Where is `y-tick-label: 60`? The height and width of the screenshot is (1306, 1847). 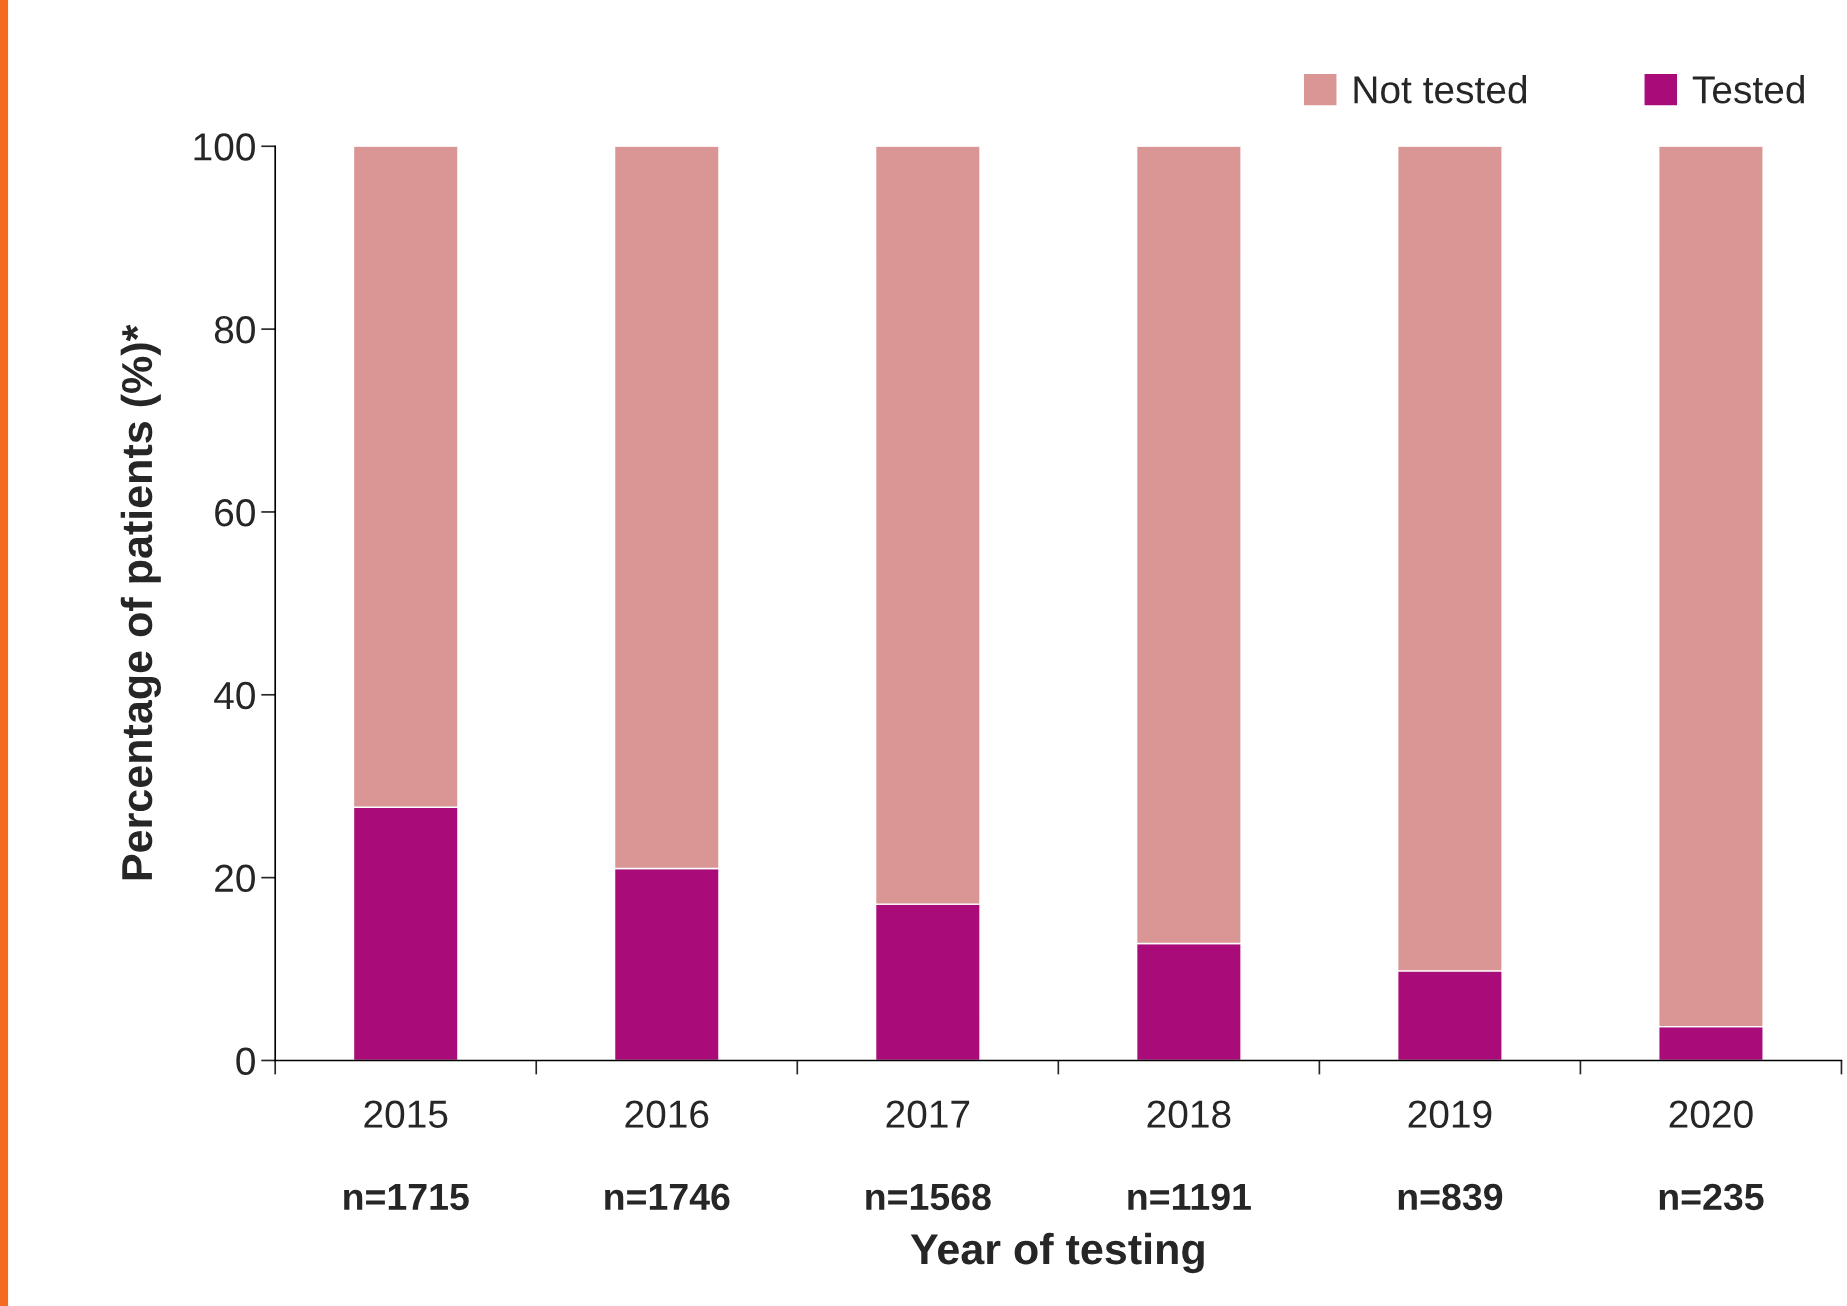
y-tick-label: 60 is located at coordinates (235, 512).